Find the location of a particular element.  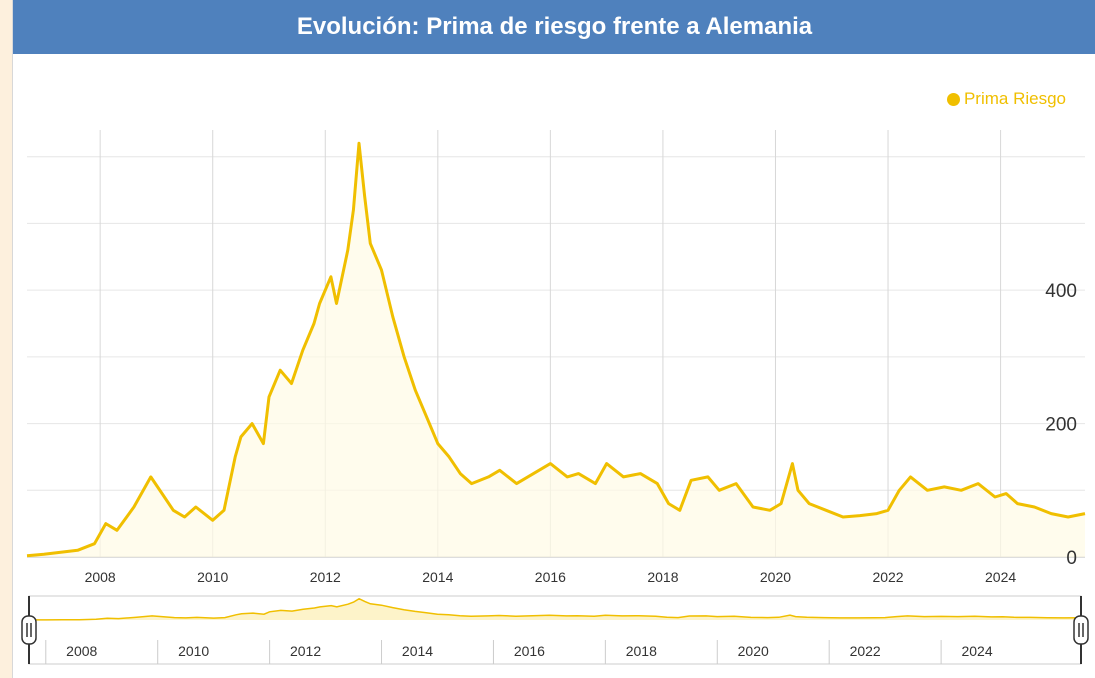

navigator-left-handle is located at coordinates (29, 630).